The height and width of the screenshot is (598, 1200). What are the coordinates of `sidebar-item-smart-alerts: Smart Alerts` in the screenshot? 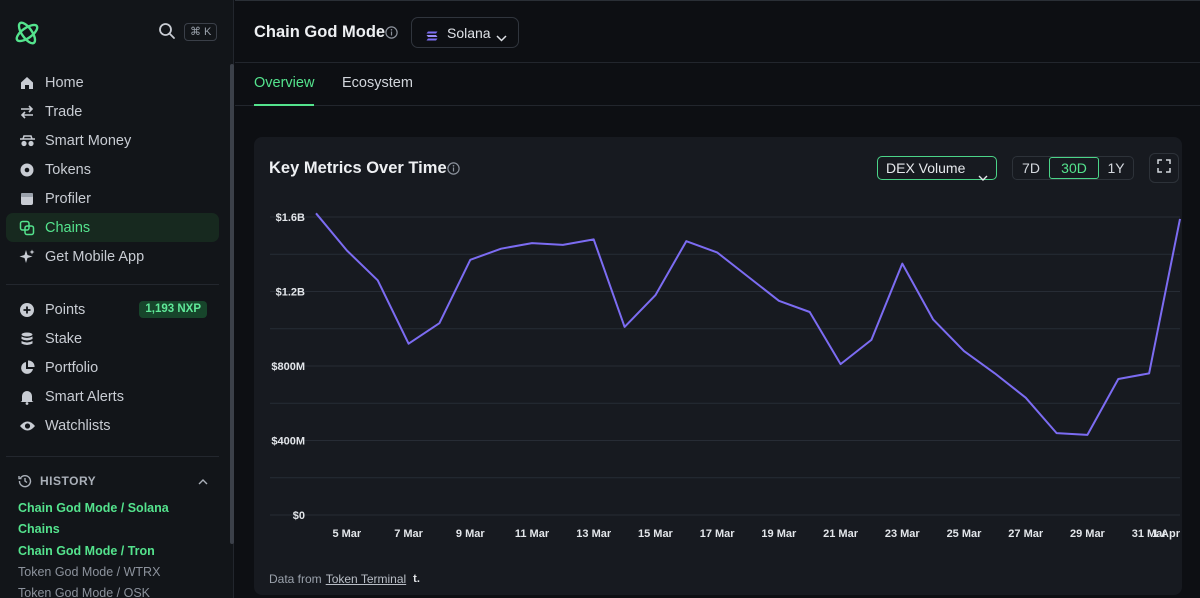 It's located at (112, 396).